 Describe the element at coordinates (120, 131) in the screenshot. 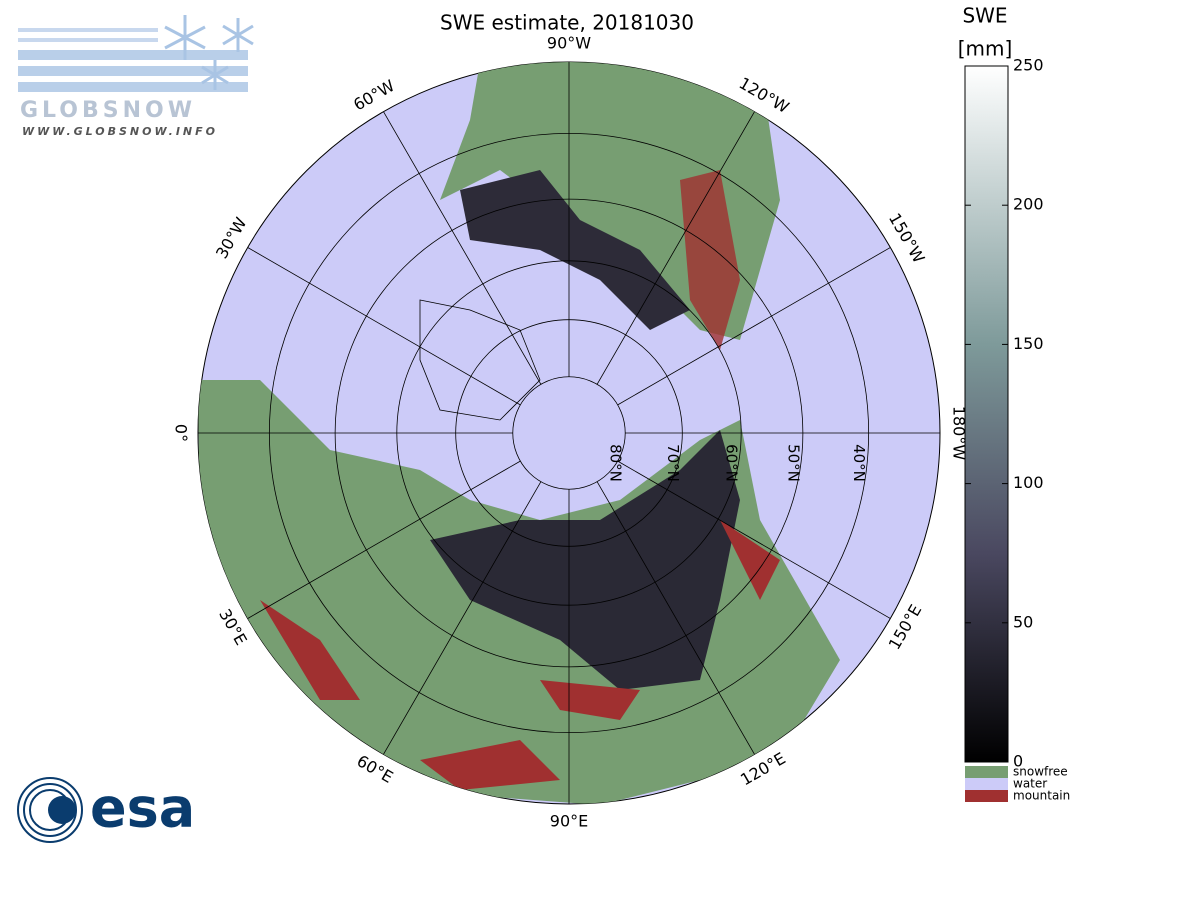

I see `logo-url: WWW.GLOBSNOW.INFO` at that location.